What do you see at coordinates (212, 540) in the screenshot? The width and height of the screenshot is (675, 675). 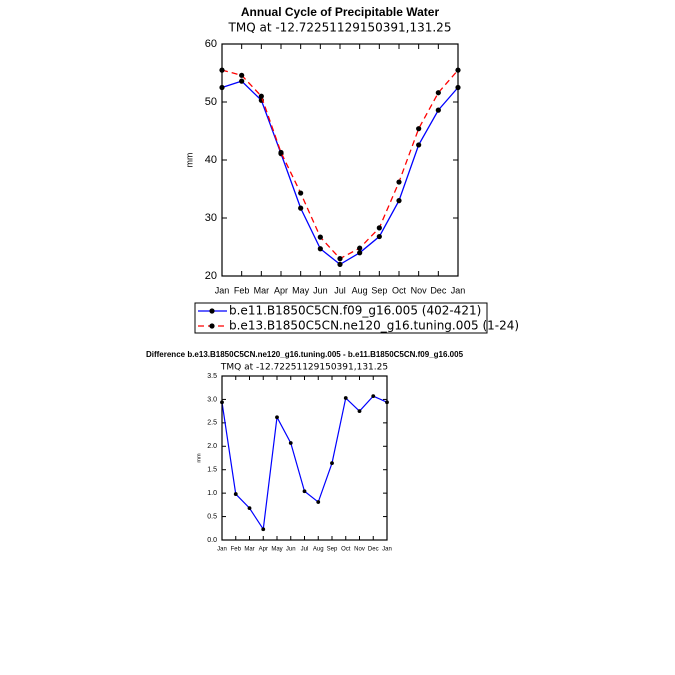 I see `y-tick-label: 0.0` at bounding box center [212, 540].